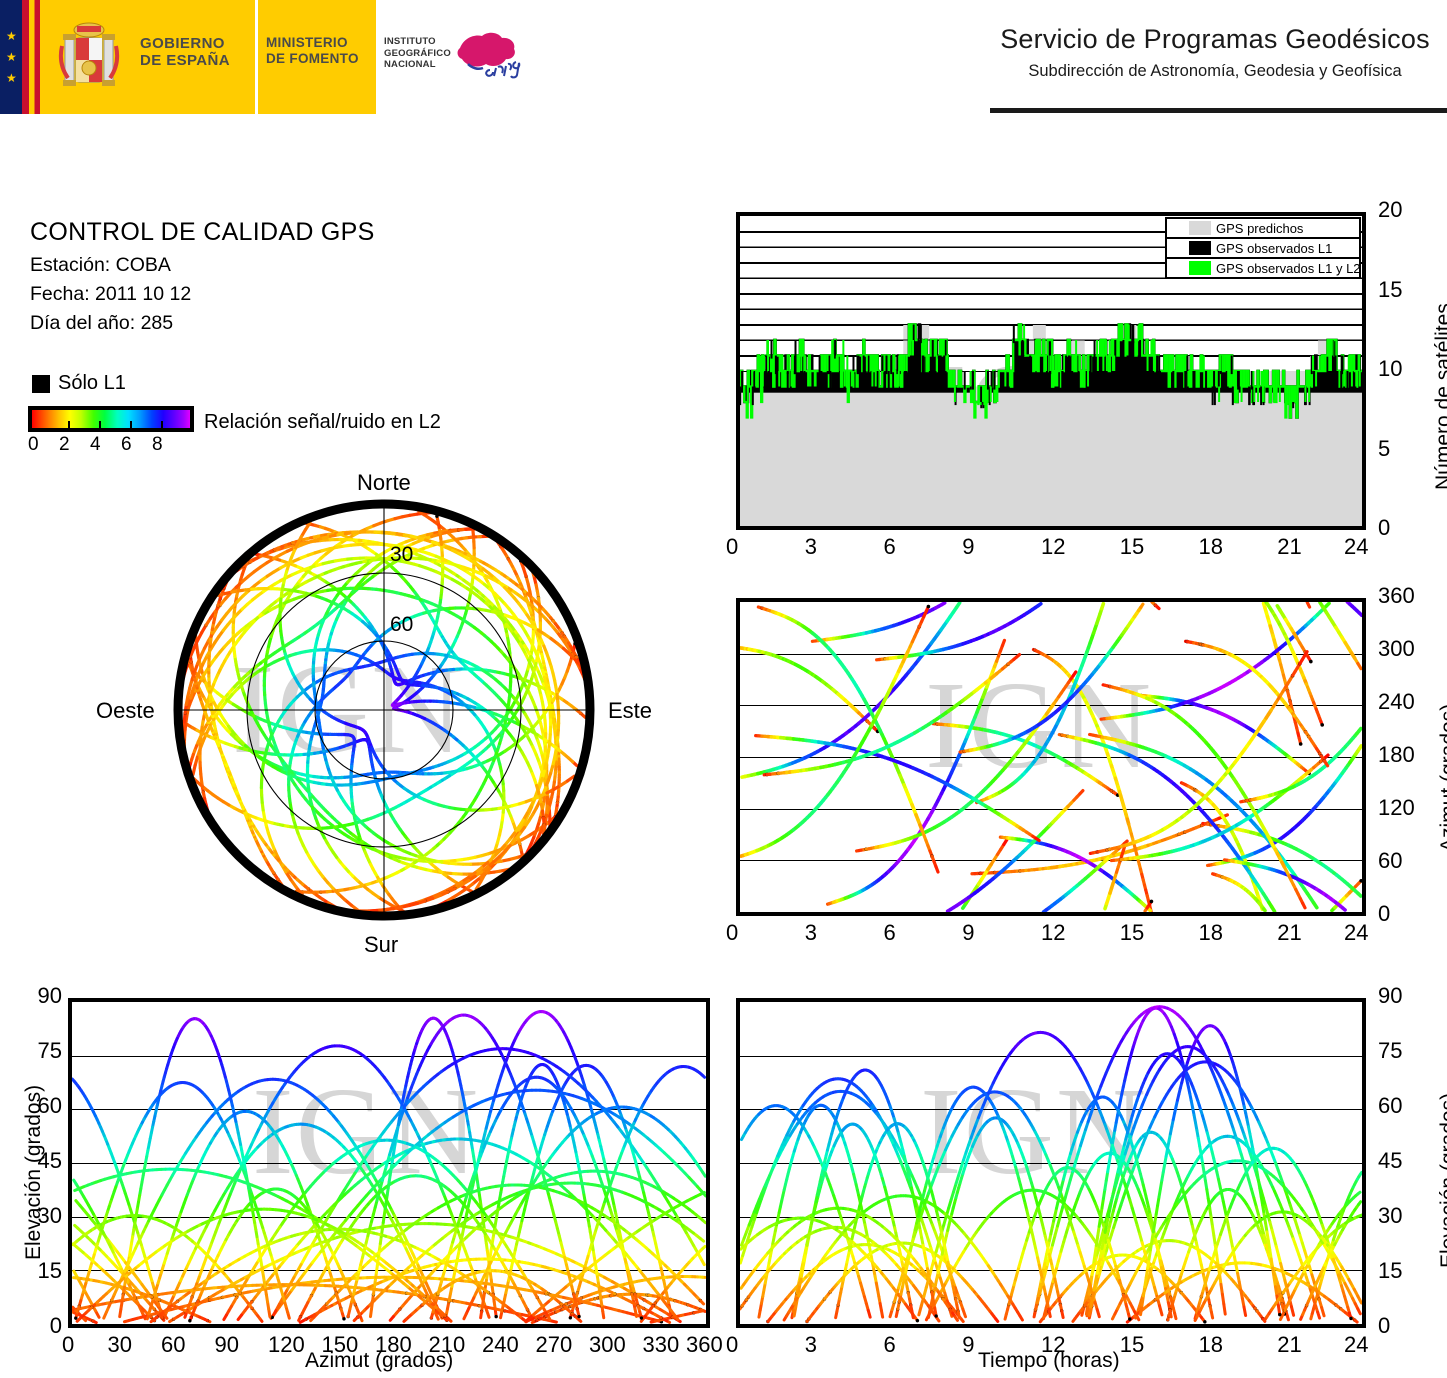 Image resolution: width=1447 pixels, height=1378 pixels. Describe the element at coordinates (89, 54) in the screenshot. I see `spain-coat-of-arms-icon` at that location.